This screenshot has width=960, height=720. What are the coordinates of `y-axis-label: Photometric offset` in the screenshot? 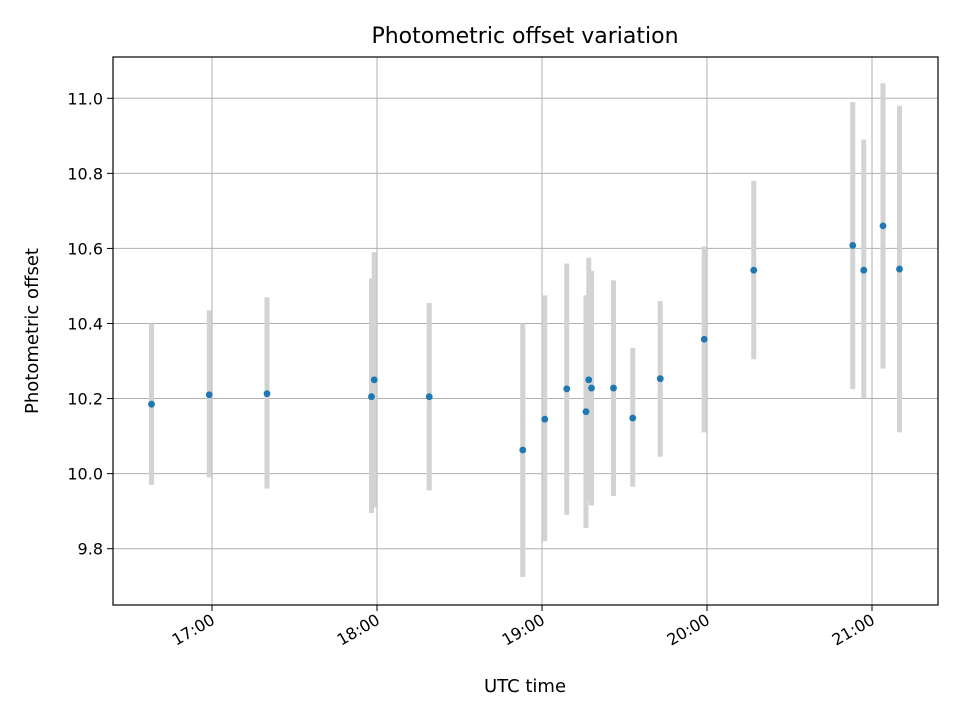 It's located at (32, 331).